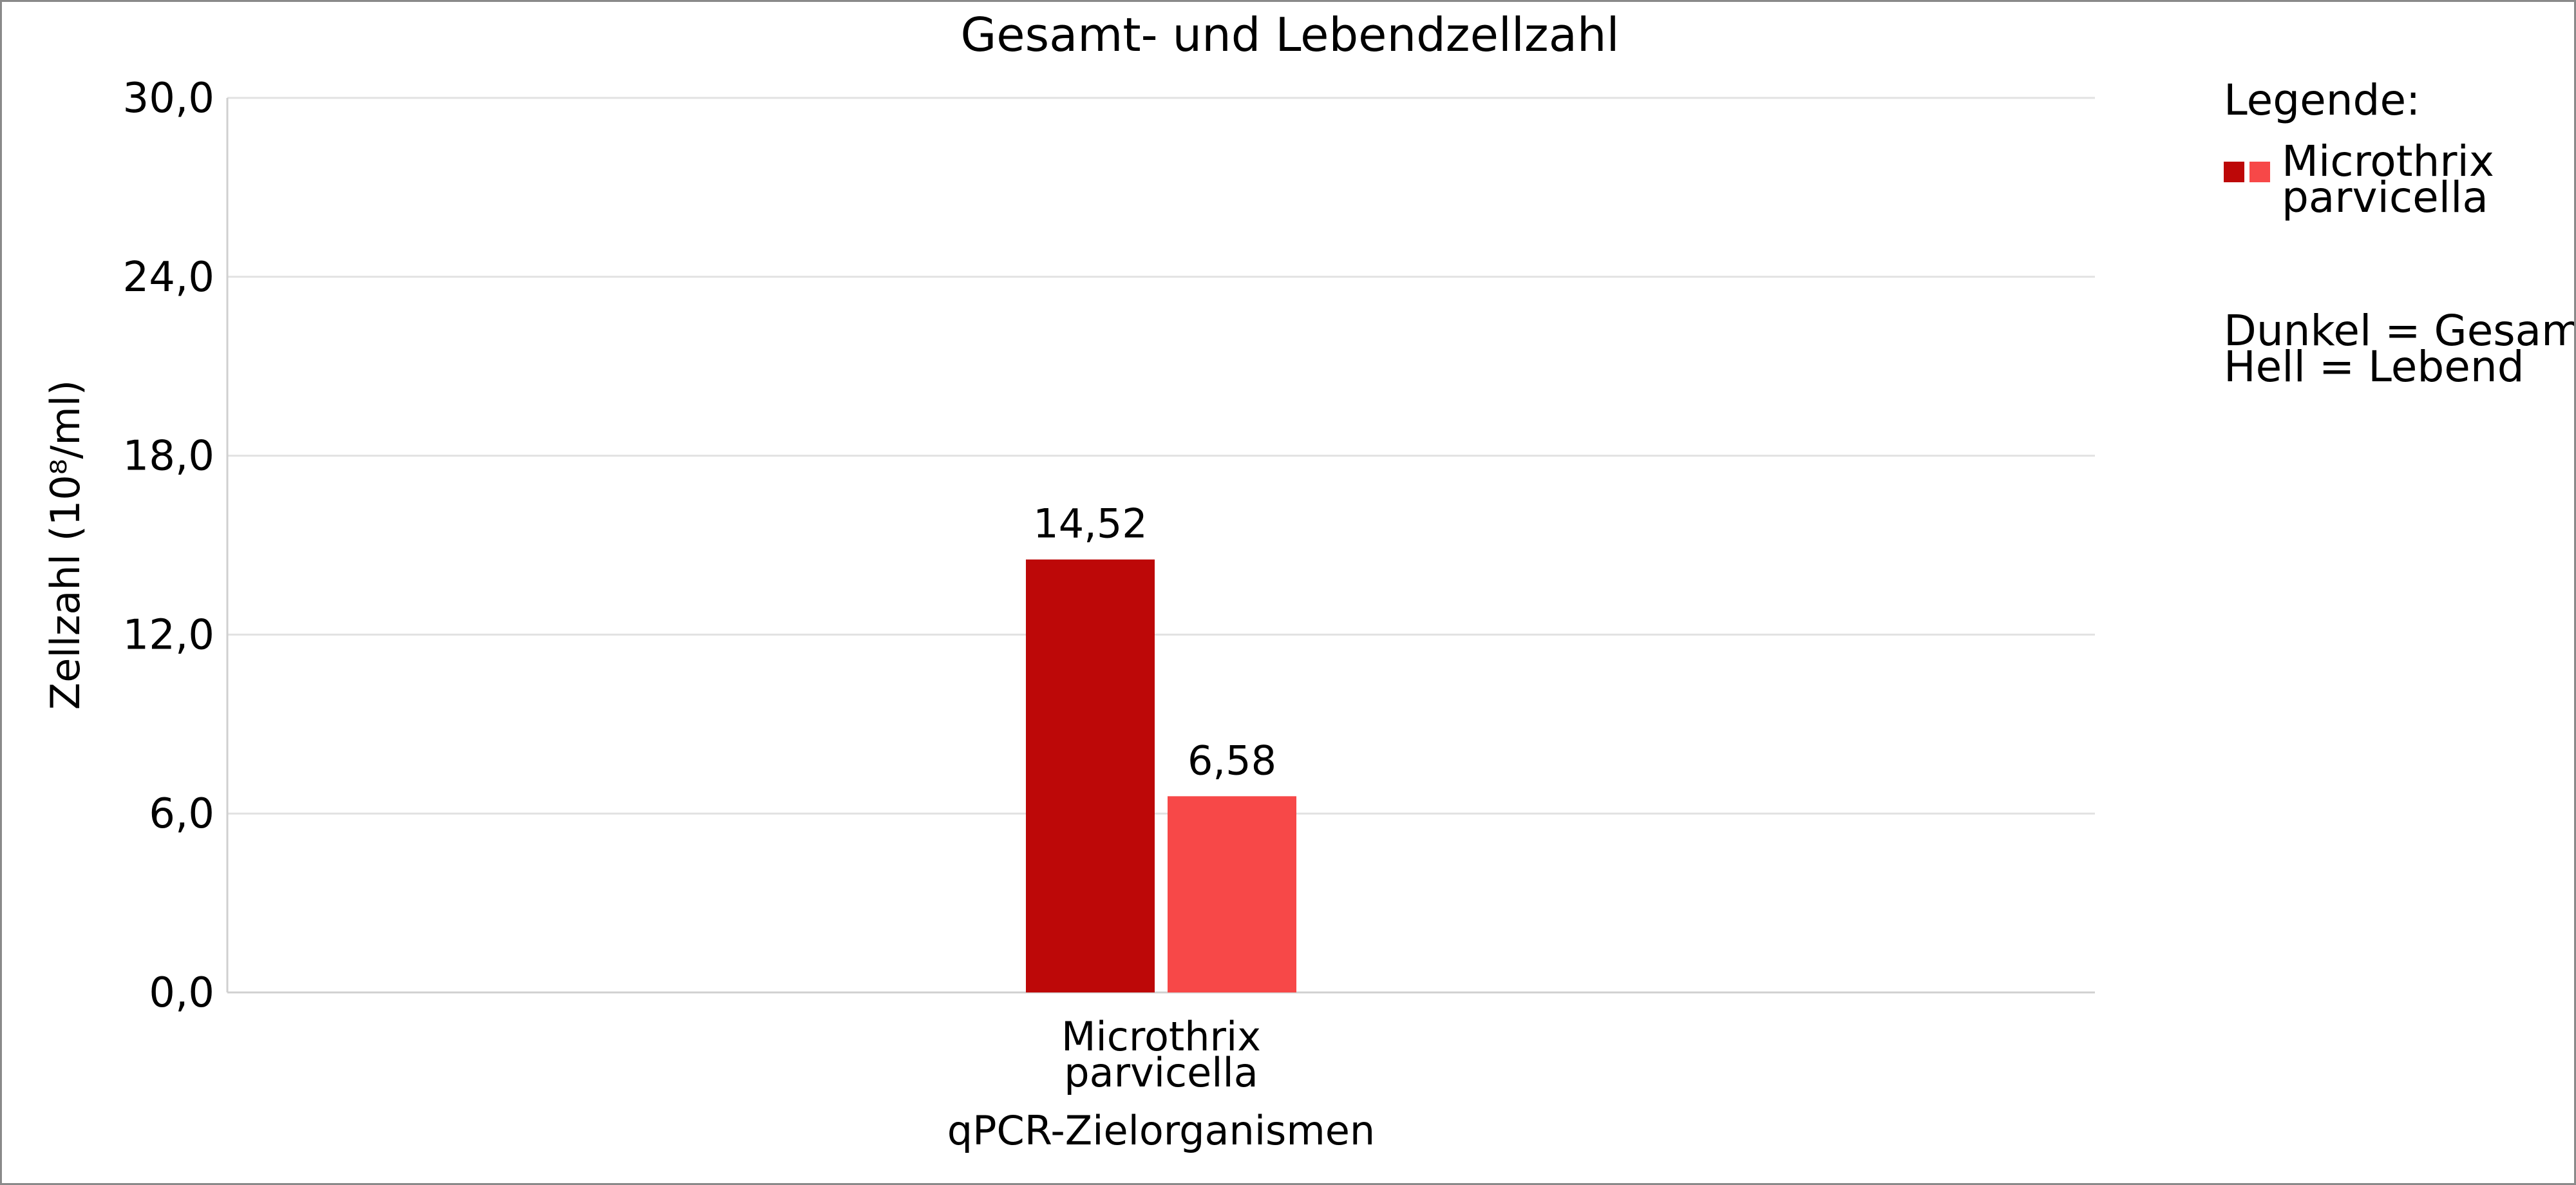 The image size is (2576, 1185). I want to click on data-label: 14,52, so click(1091, 523).